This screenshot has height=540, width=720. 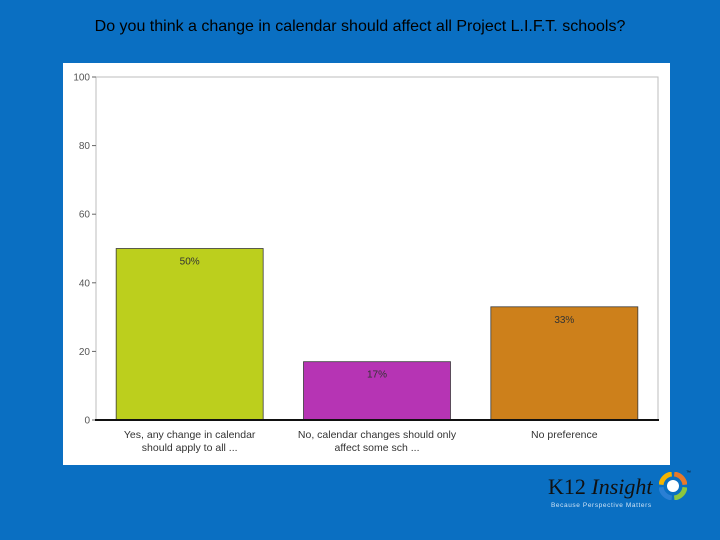 I want to click on x-category-label: No, calendar changes should only, so click(x=377, y=435).